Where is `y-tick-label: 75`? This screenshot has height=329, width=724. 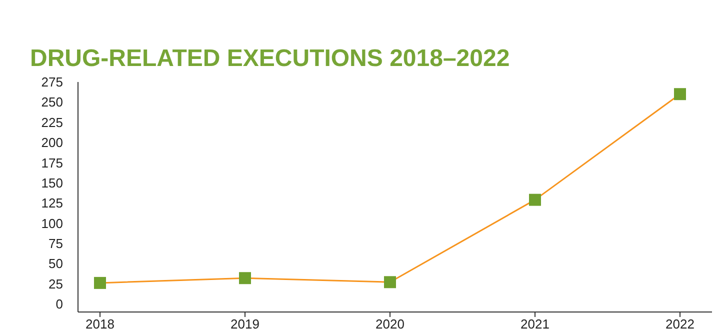
y-tick-label: 75 is located at coordinates (55, 243).